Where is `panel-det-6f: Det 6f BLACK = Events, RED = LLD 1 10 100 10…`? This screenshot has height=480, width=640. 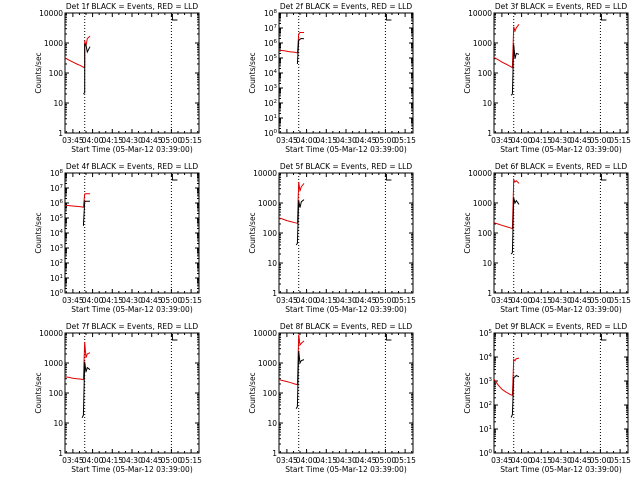
panel-det-6f: Det 6f BLACK = Events, RED = LLD 1 10 100 10… is located at coordinates (547, 238).